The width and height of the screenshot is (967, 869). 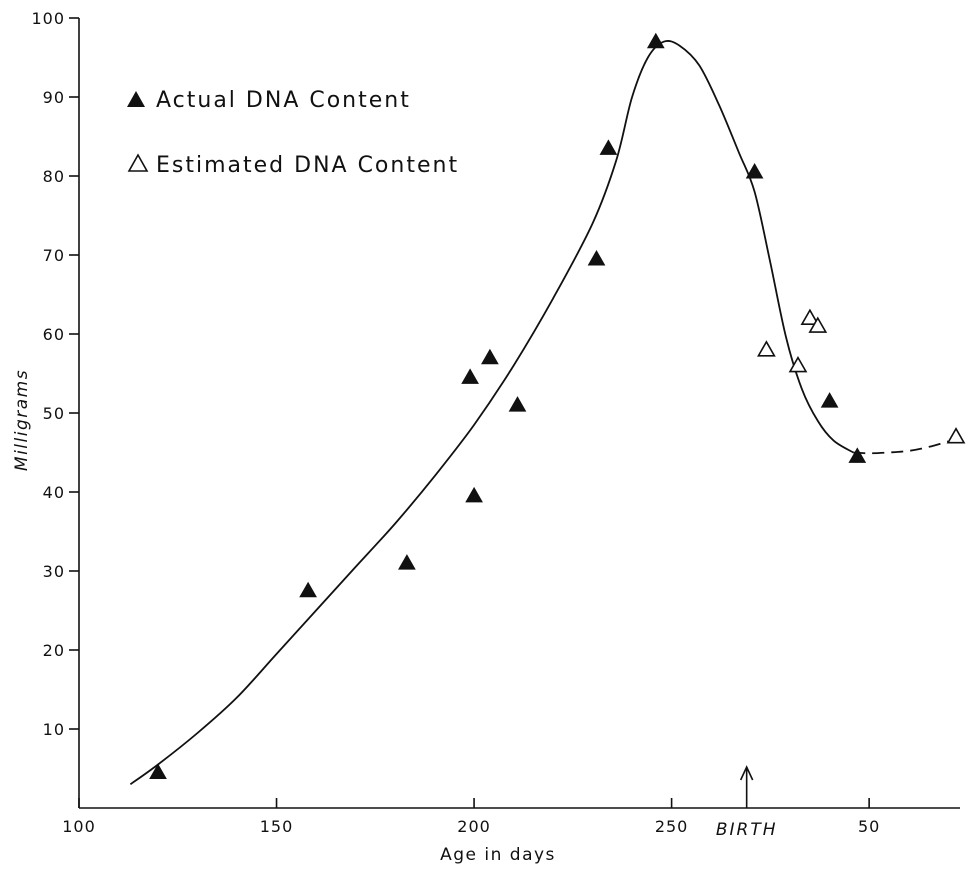 I want to click on legend-filled-triangle-icon, so click(x=136, y=99).